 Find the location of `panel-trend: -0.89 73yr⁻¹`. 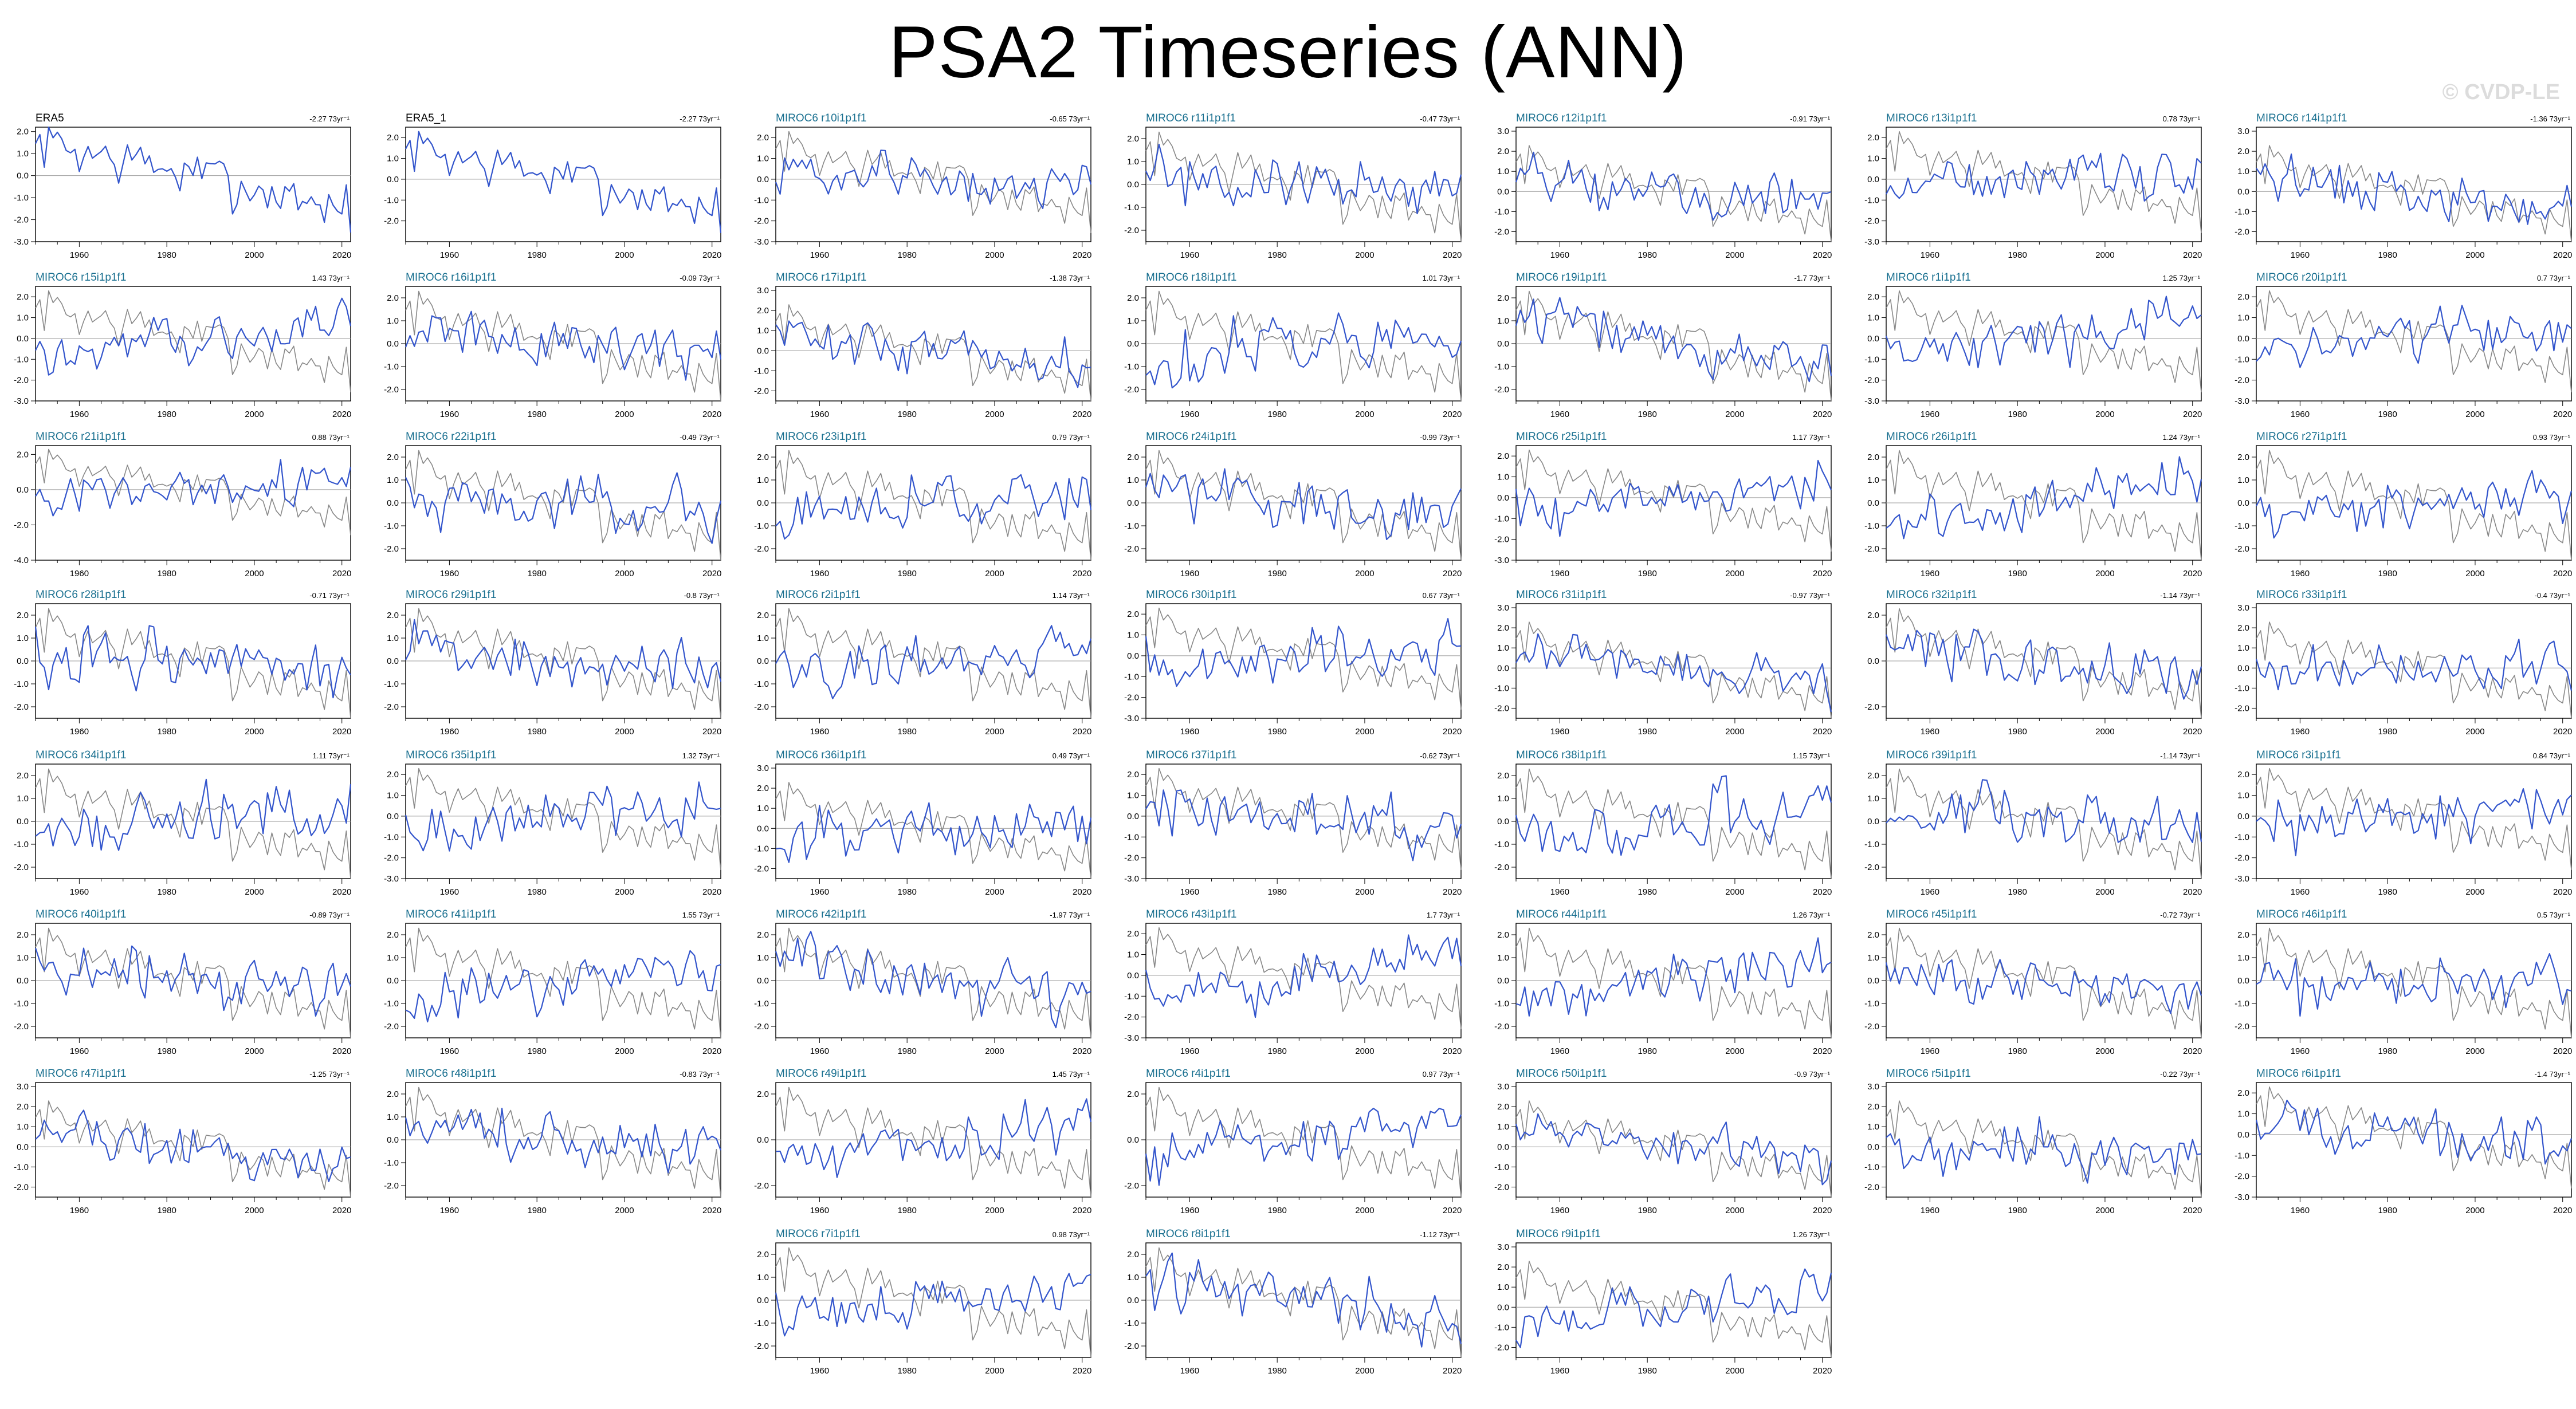

panel-trend: -0.89 73yr⁻¹ is located at coordinates (329, 915).